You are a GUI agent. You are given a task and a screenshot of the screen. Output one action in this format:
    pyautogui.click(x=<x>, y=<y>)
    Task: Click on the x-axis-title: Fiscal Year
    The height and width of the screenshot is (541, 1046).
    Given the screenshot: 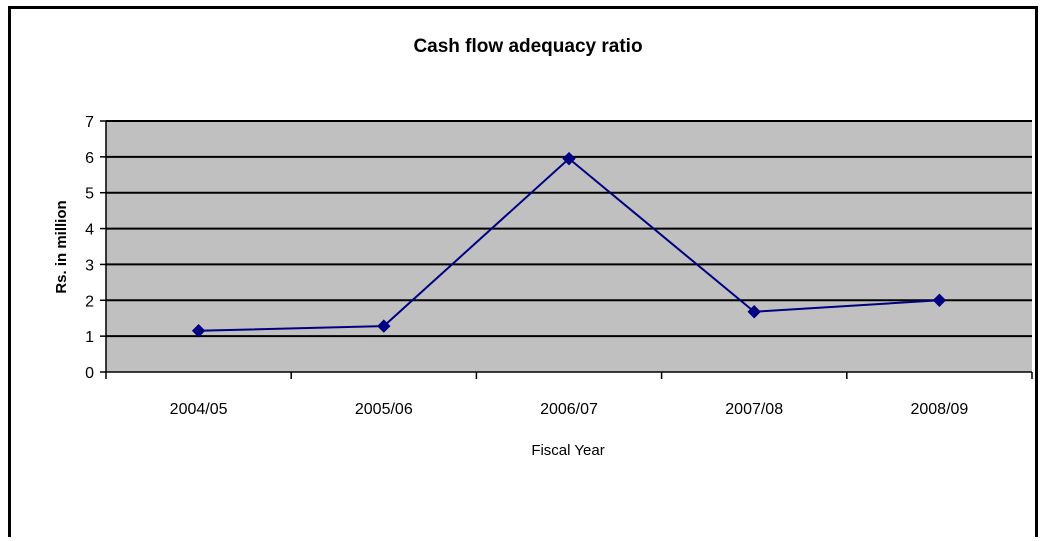 What is the action you would take?
    pyautogui.click(x=567, y=450)
    